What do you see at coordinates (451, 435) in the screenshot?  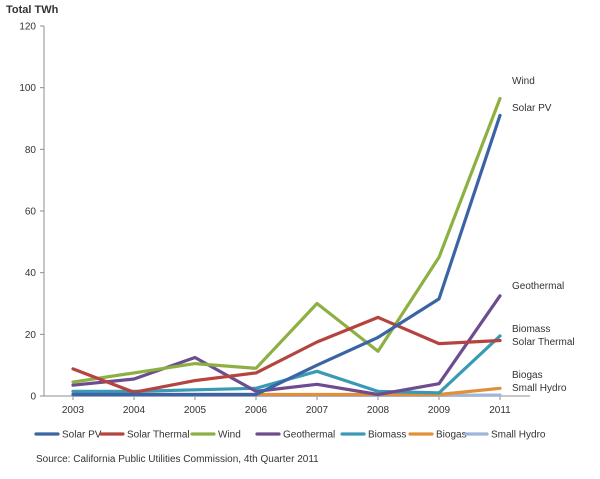 I see `legend-label: Biogas` at bounding box center [451, 435].